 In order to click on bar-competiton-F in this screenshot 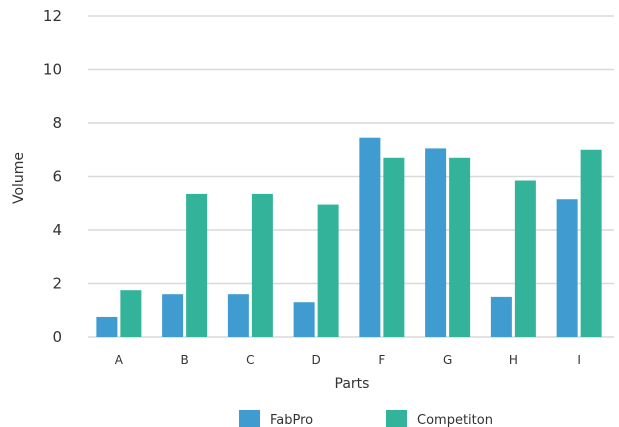, I will do `click(394, 247)`.